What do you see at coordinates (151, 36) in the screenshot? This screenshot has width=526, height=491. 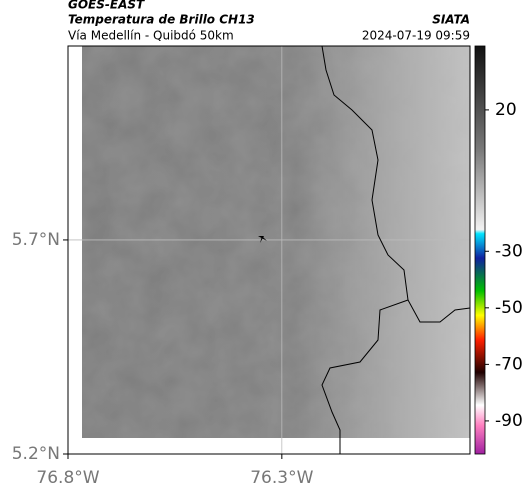 I see `location: Vía Medellín - Quibdó 50km` at bounding box center [151, 36].